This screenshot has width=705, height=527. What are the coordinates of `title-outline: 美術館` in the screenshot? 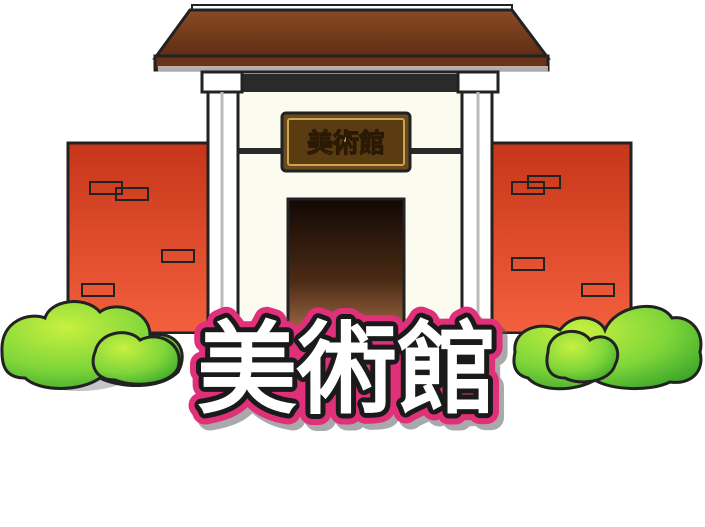 It's located at (347, 369).